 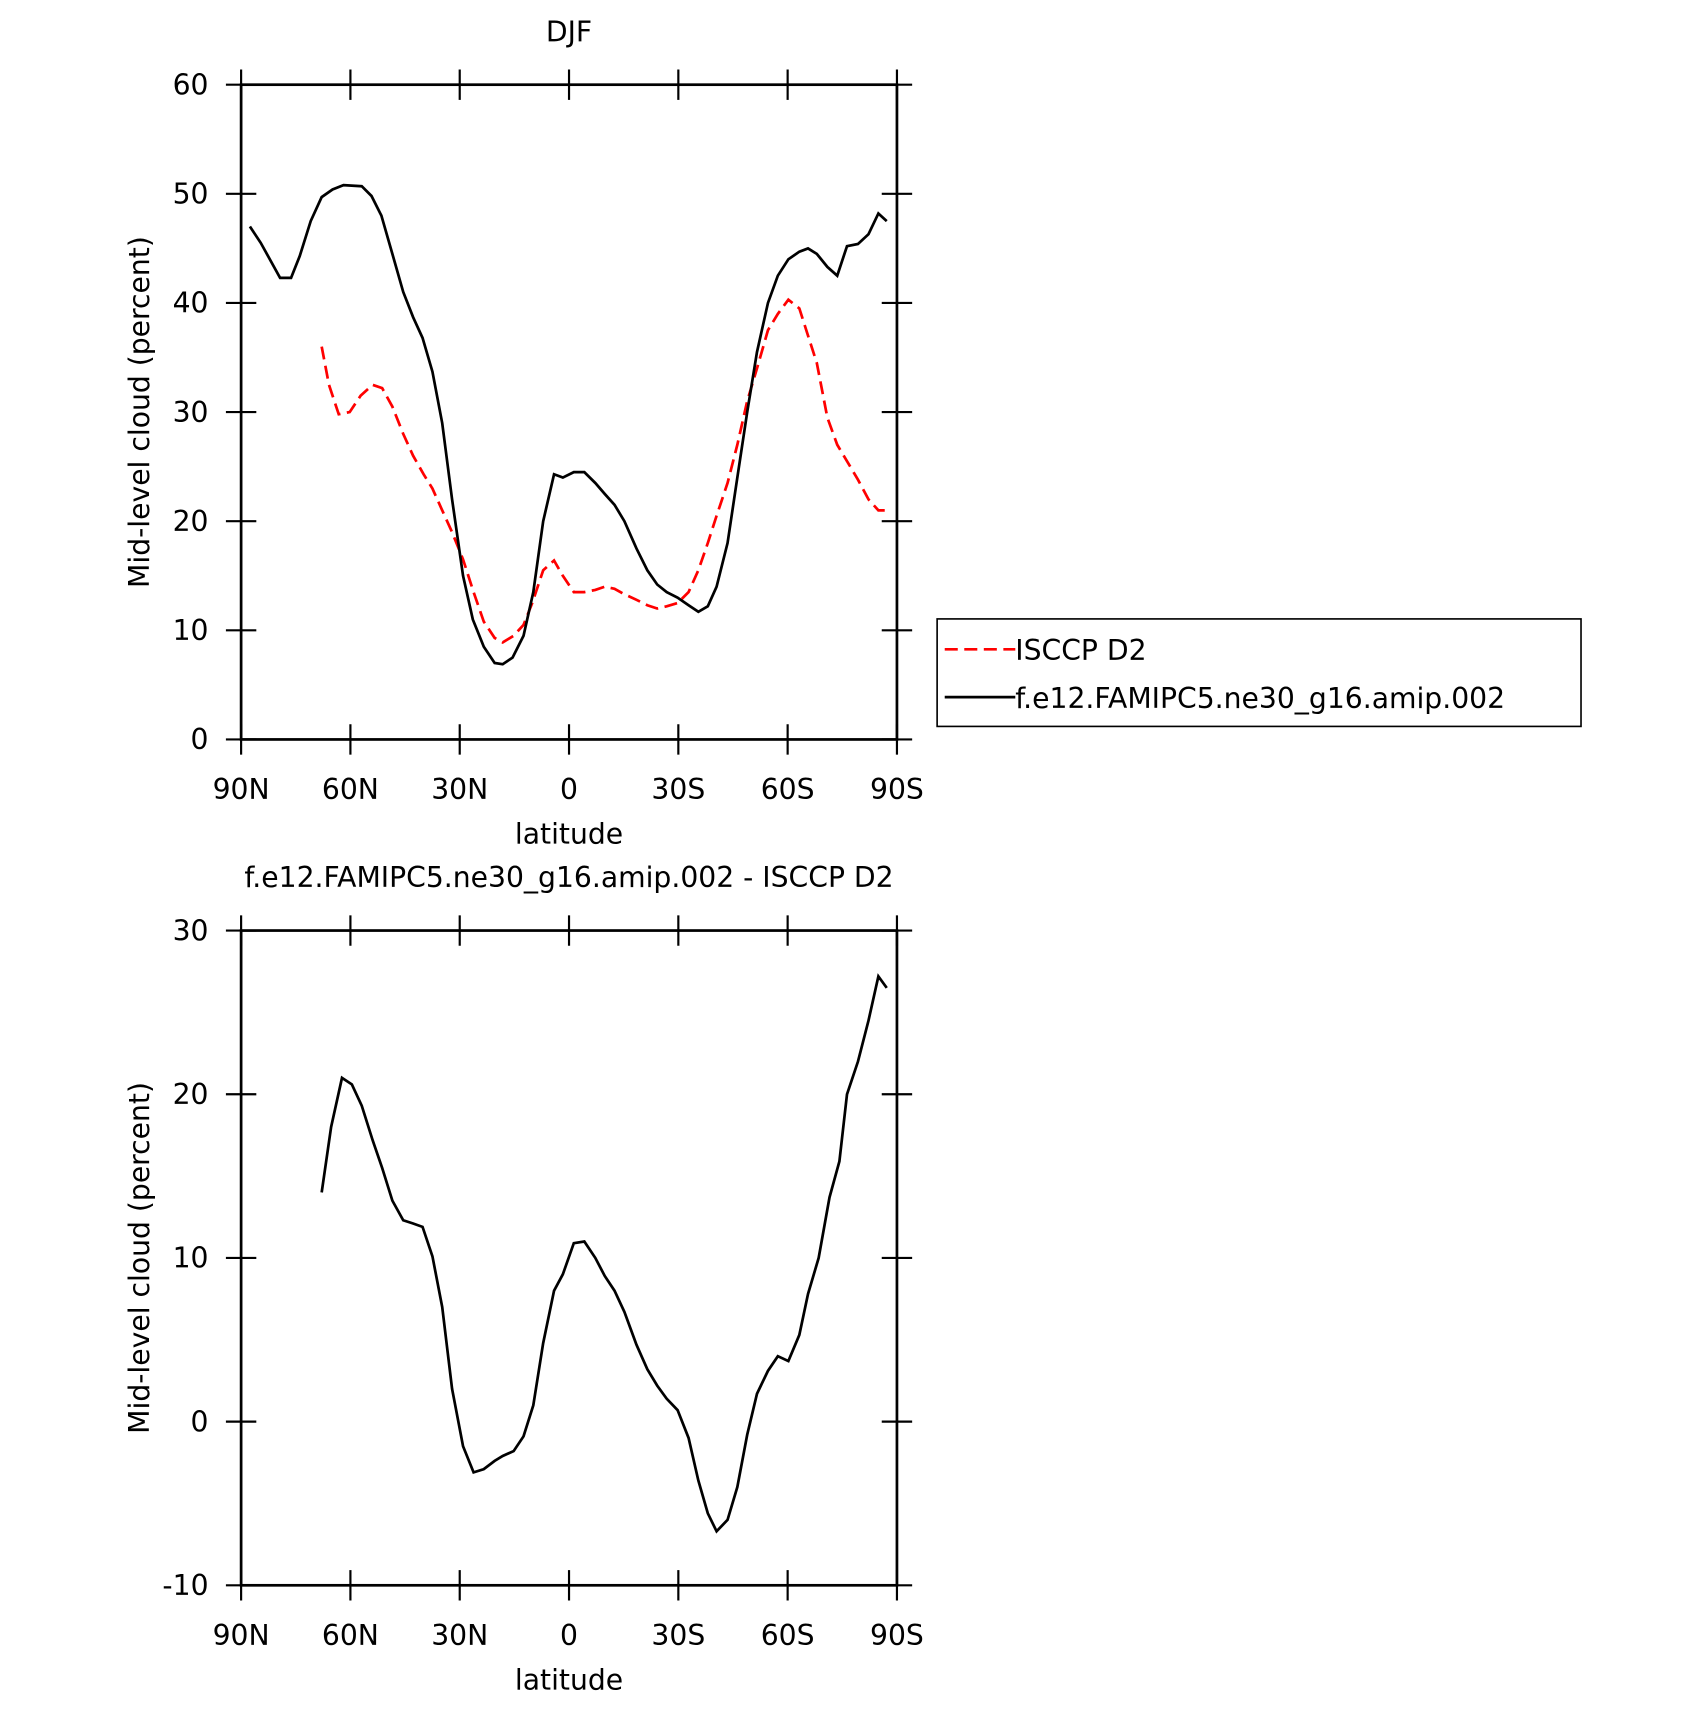 I want to click on y-tick-label: 40, so click(x=191, y=303).